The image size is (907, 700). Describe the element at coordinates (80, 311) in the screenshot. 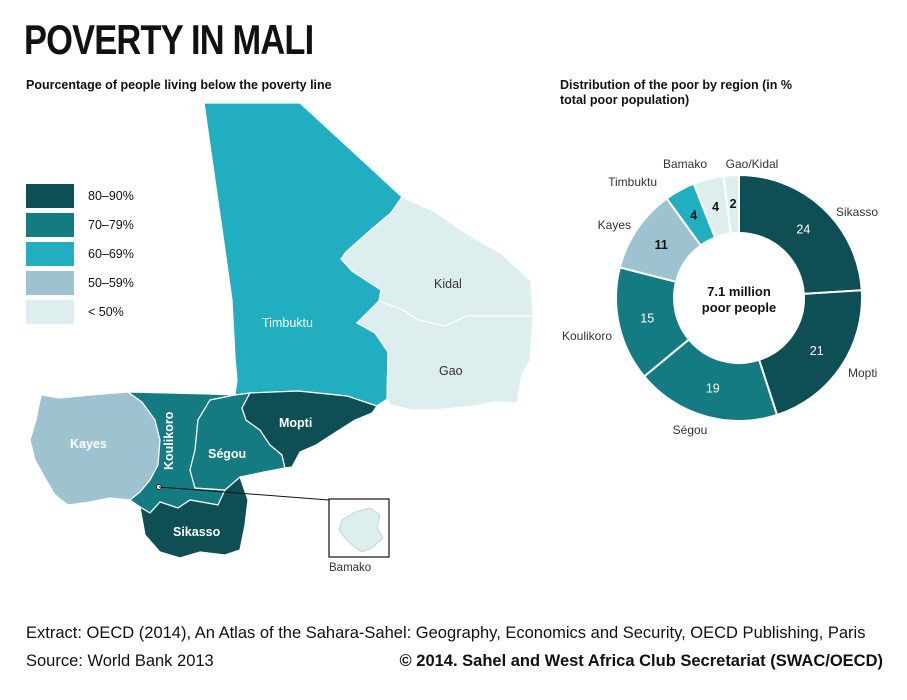

I see `legend-item: < 50%` at that location.